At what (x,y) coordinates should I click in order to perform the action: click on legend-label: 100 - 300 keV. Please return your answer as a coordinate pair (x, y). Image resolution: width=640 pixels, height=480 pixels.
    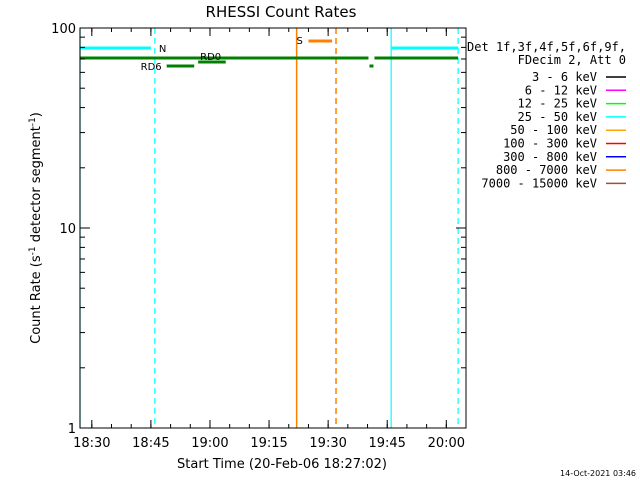
    Looking at the image, I should click on (550, 144).